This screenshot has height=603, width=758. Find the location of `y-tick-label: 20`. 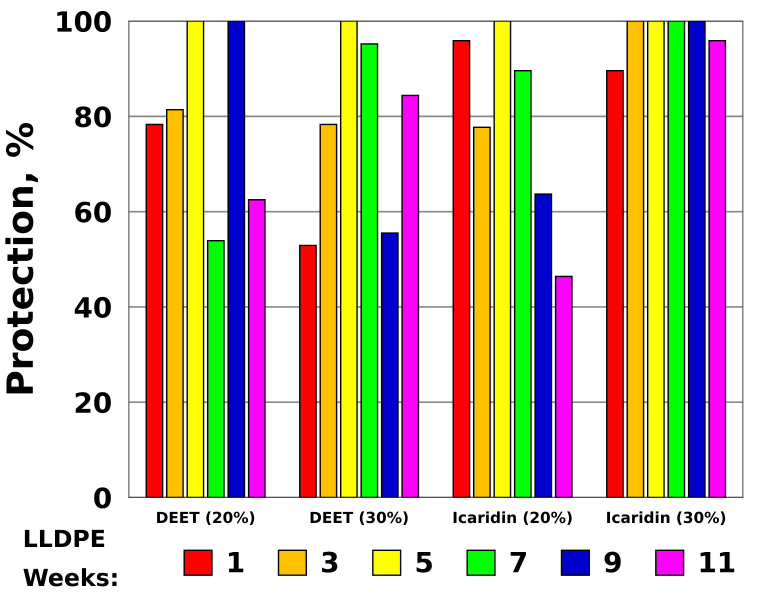

y-tick-label: 20 is located at coordinates (93, 403).